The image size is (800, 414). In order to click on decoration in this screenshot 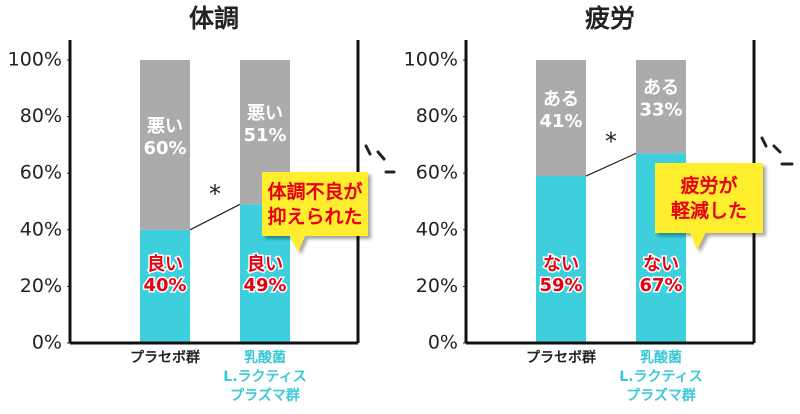, I will do `click(579, 155)`.